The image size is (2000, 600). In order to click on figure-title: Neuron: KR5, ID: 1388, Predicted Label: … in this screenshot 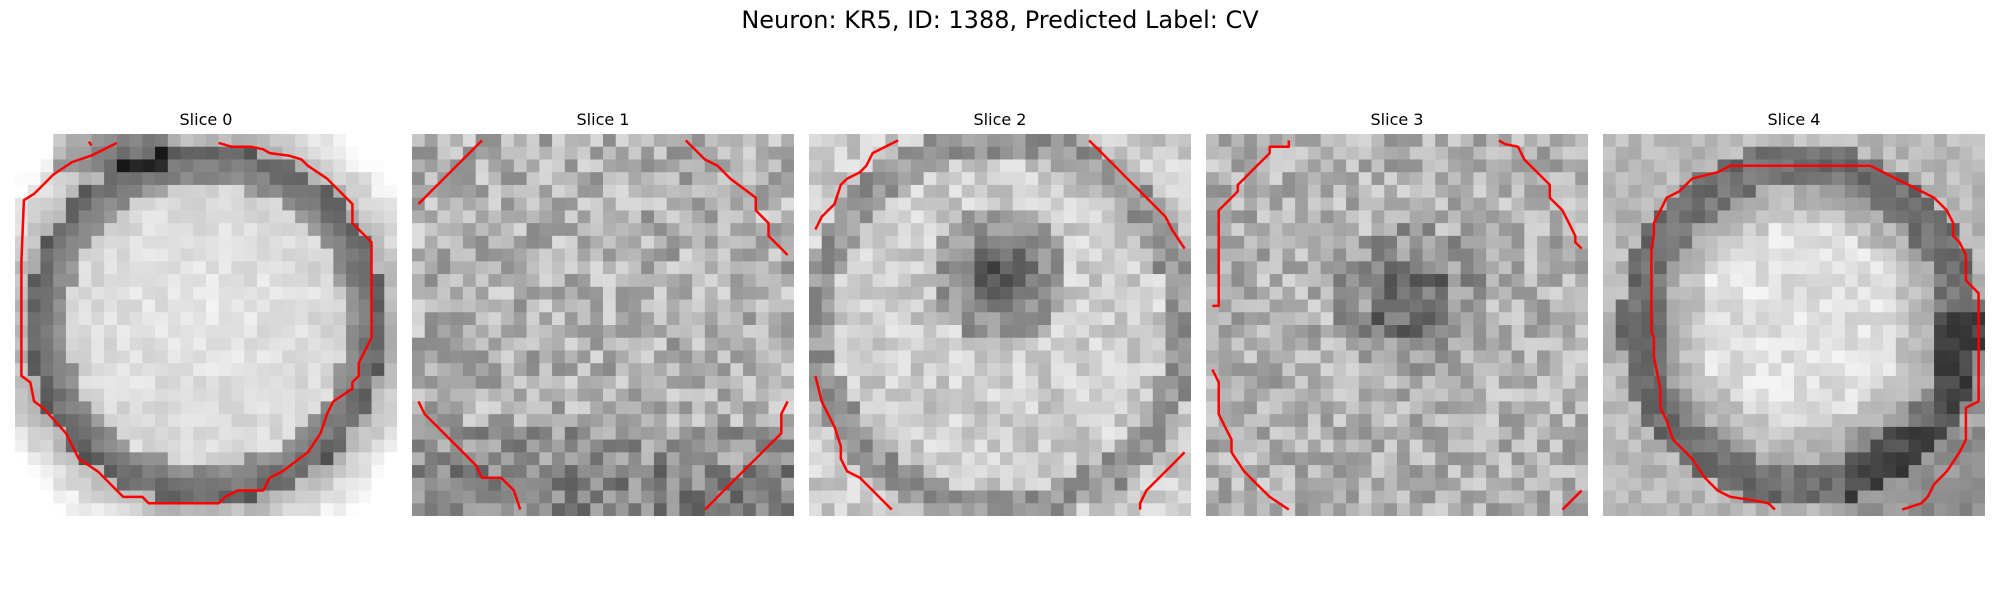, I will do `click(1000, 20)`.